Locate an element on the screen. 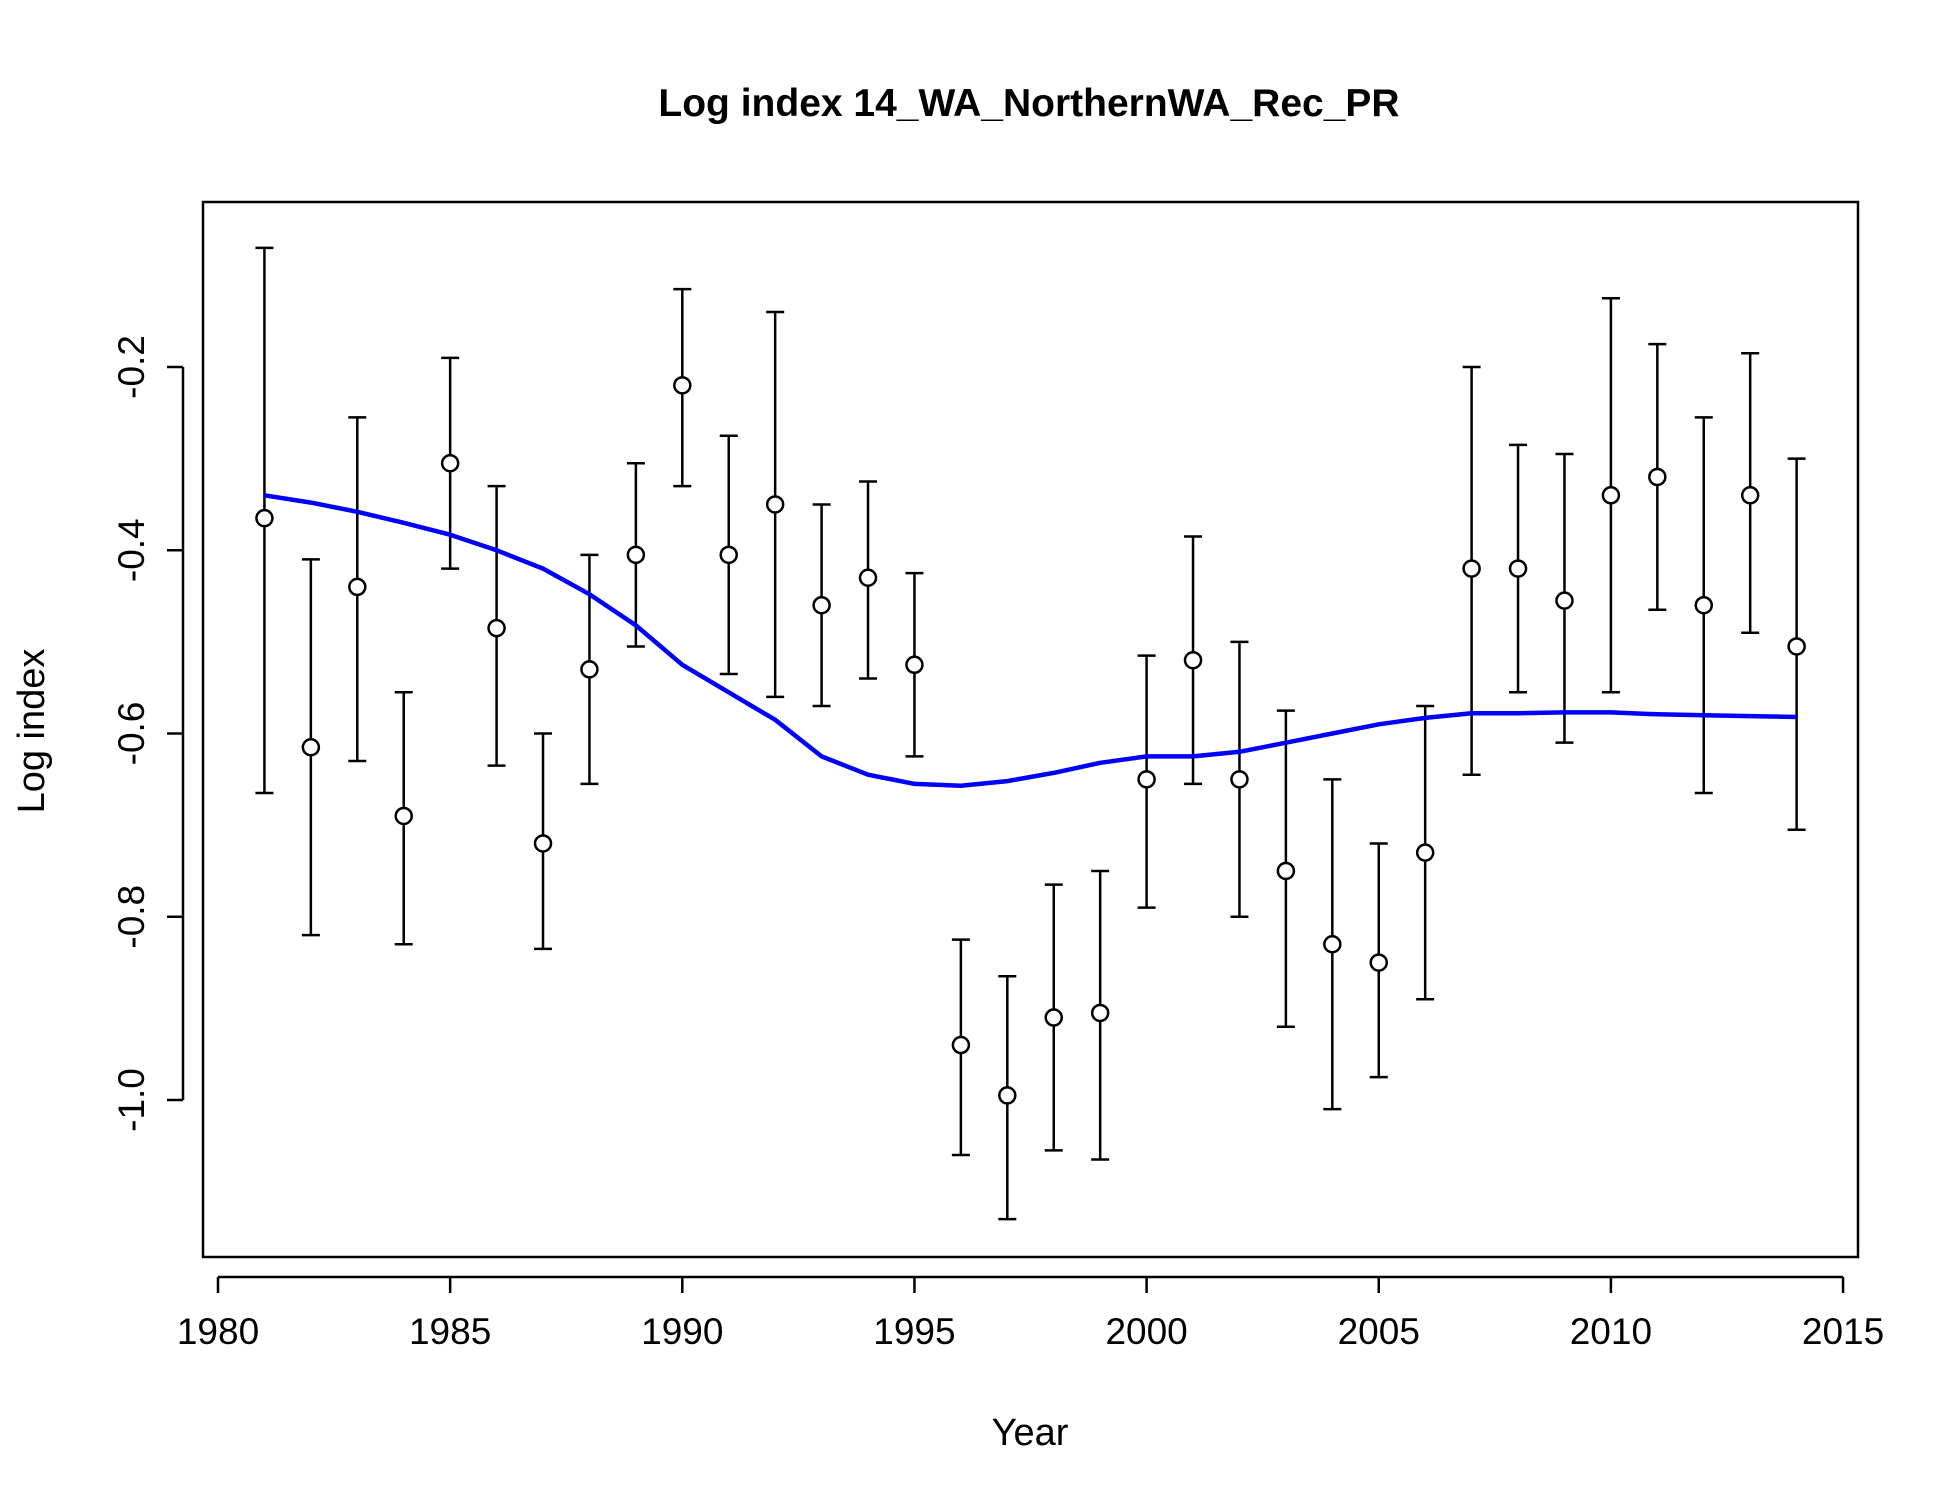 The width and height of the screenshot is (1950, 1500). chart-title: Log index 14_WA_NorthernWA_Rec_PR is located at coordinates (1028, 103).